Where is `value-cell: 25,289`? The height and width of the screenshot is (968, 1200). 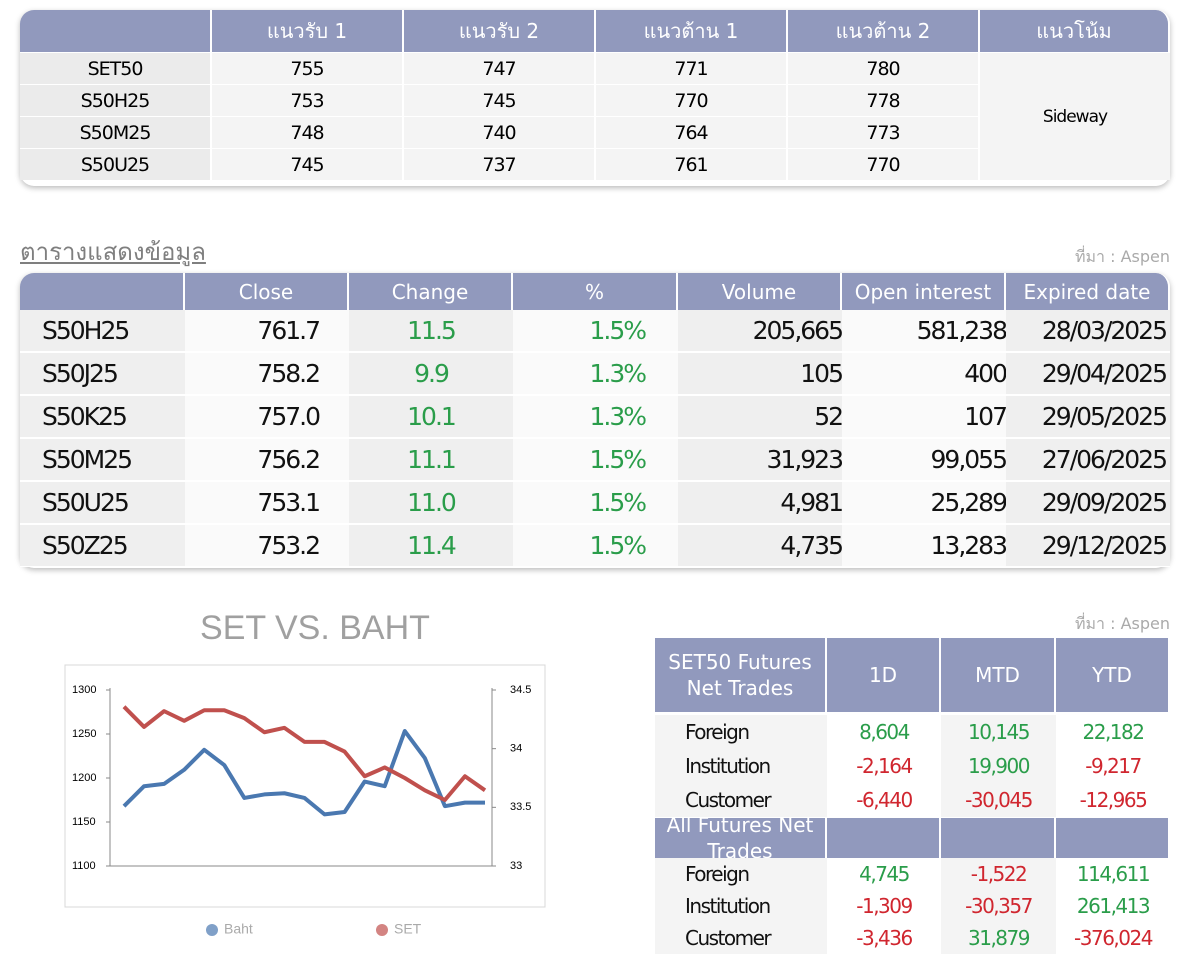 value-cell: 25,289 is located at coordinates (924, 503).